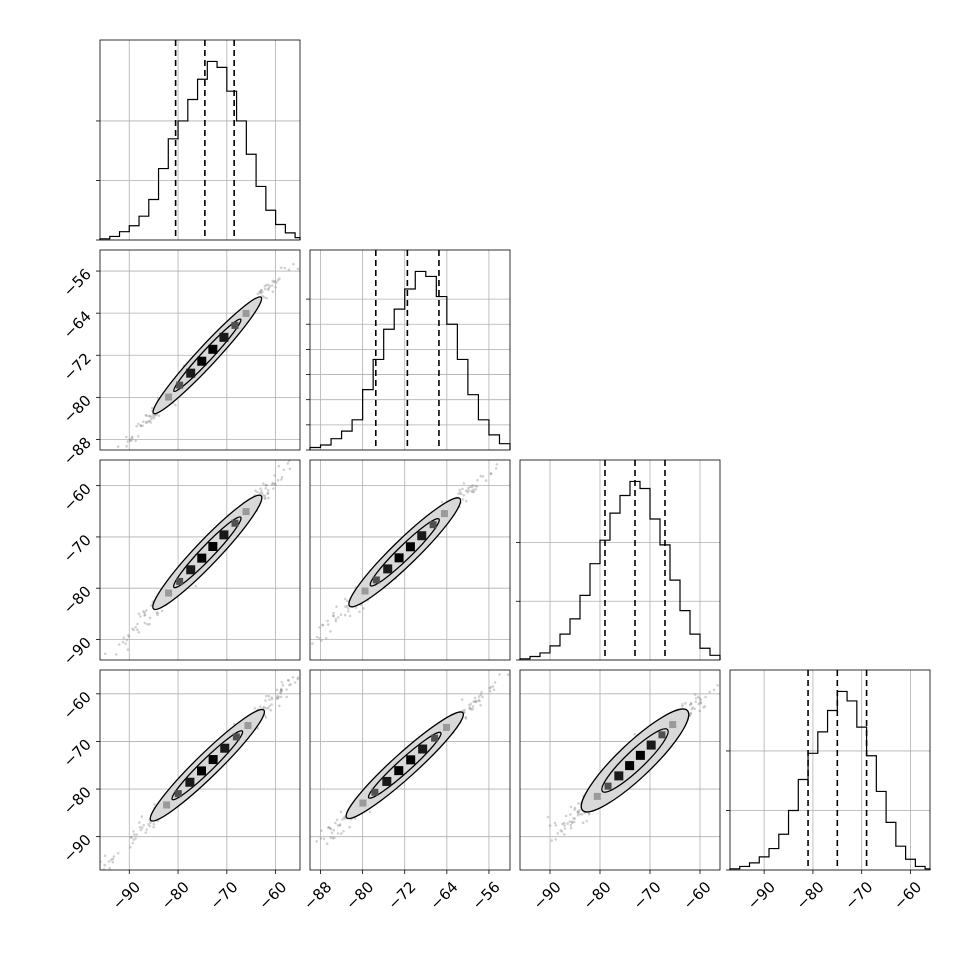 The width and height of the screenshot is (970, 970). I want to click on contour-inner, so click(207, 355).